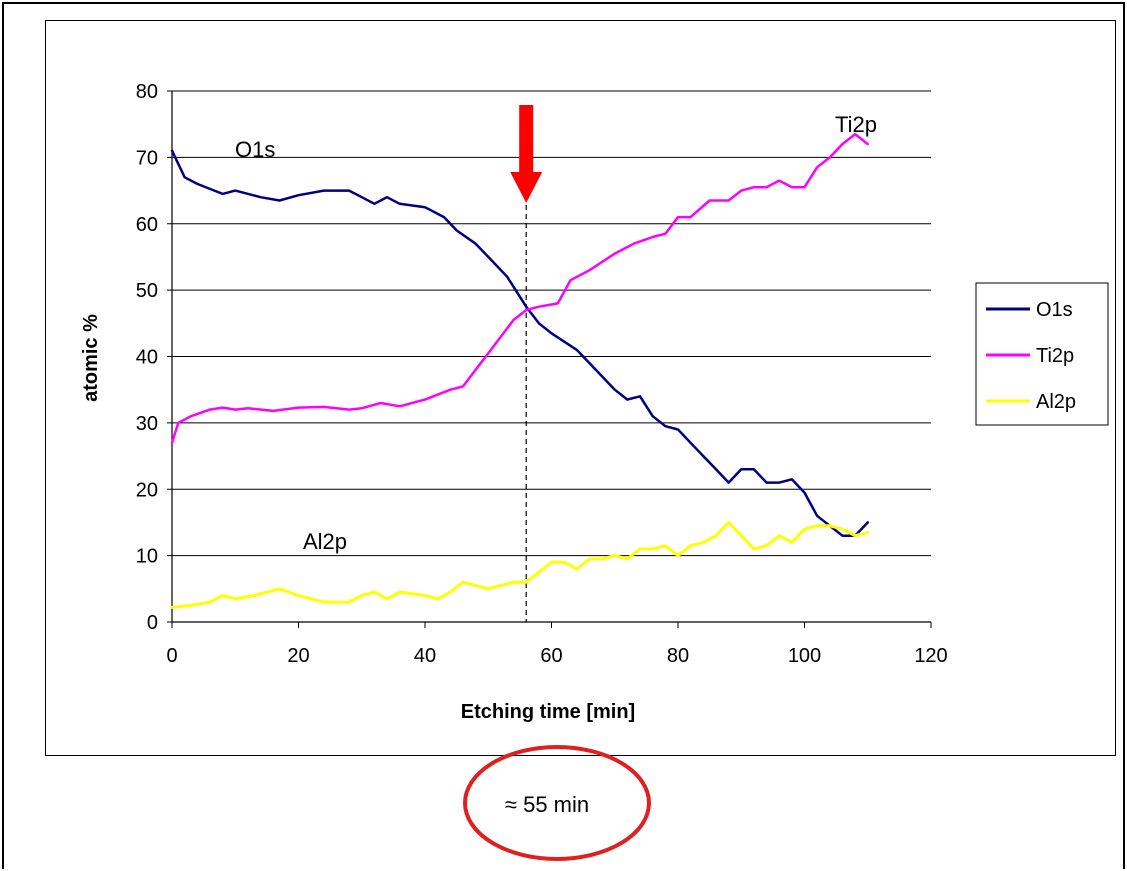 The height and width of the screenshot is (871, 1127). What do you see at coordinates (425, 656) in the screenshot?
I see `x-tick-label: 40` at bounding box center [425, 656].